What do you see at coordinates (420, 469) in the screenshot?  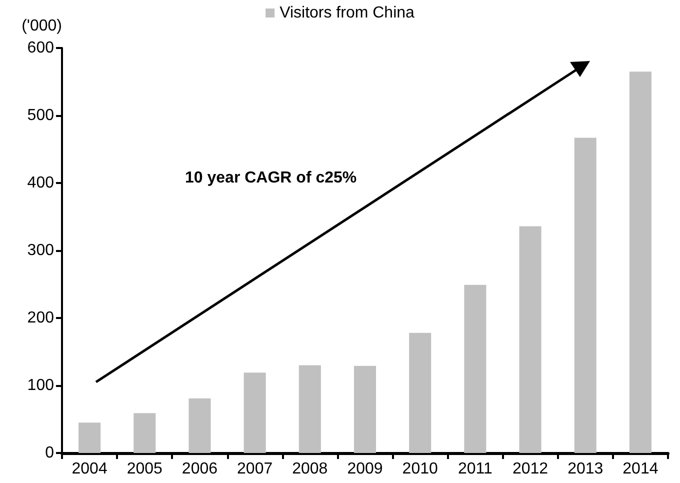 I see `x-tick-label: 2010` at bounding box center [420, 469].